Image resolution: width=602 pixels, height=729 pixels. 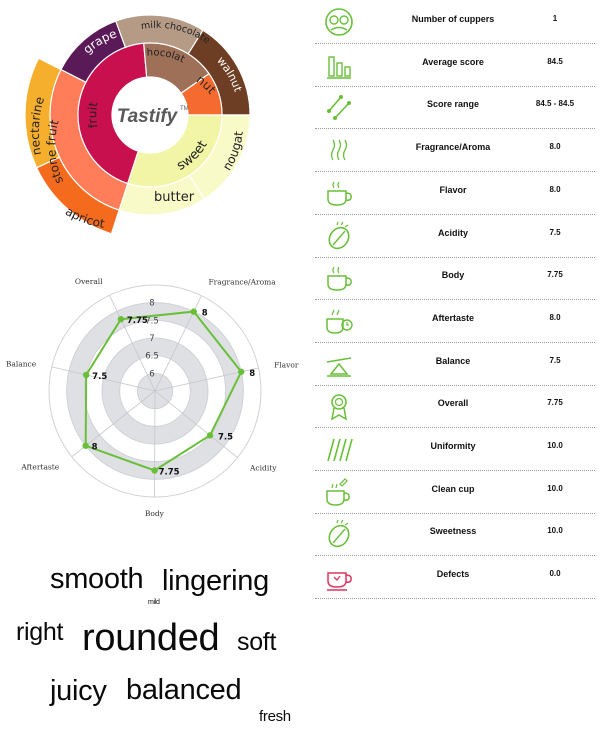 I want to click on score-row-body: Body 7.75, so click(x=455, y=278).